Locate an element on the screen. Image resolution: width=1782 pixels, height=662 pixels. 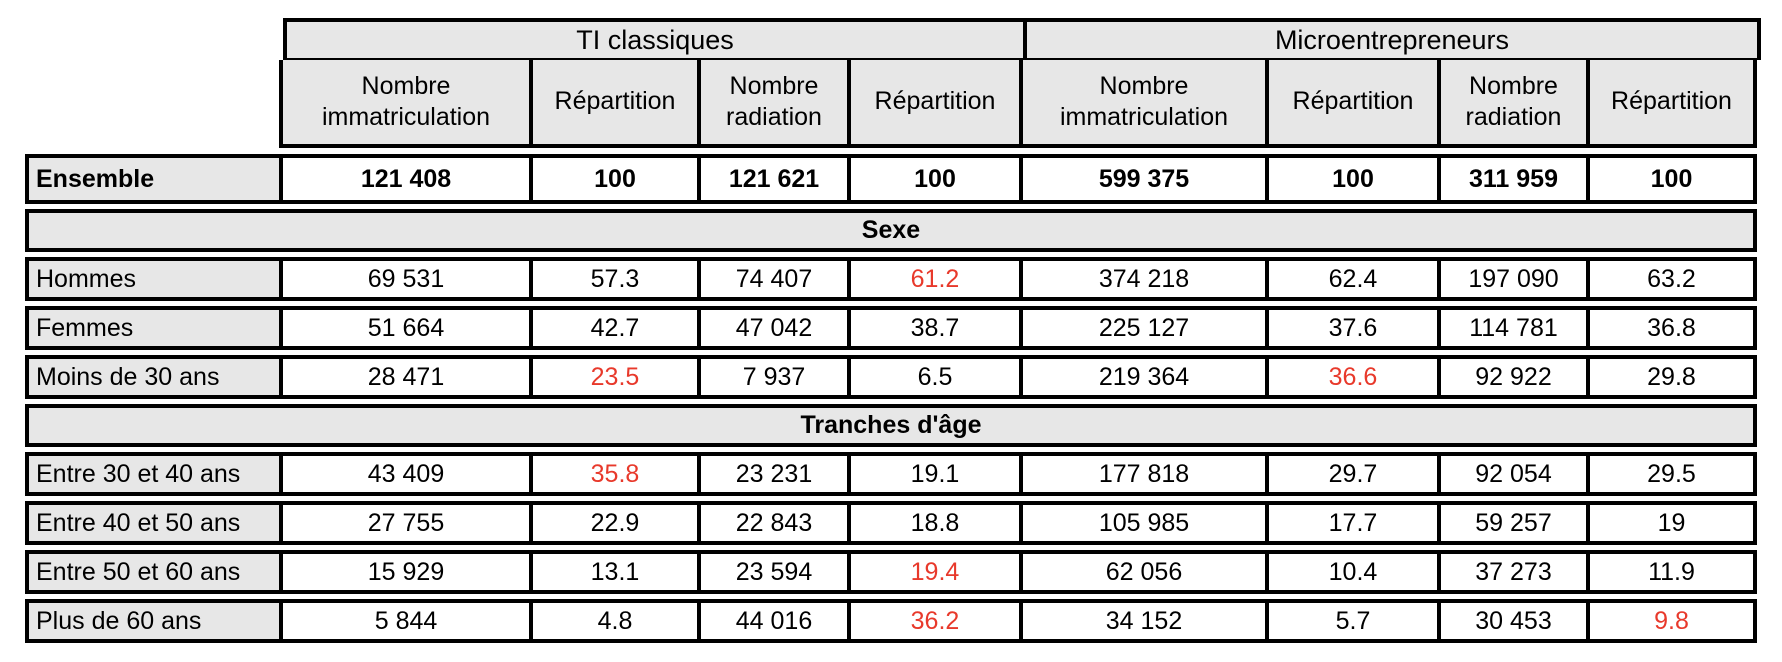
data-cell: 35.8 is located at coordinates (615, 474).